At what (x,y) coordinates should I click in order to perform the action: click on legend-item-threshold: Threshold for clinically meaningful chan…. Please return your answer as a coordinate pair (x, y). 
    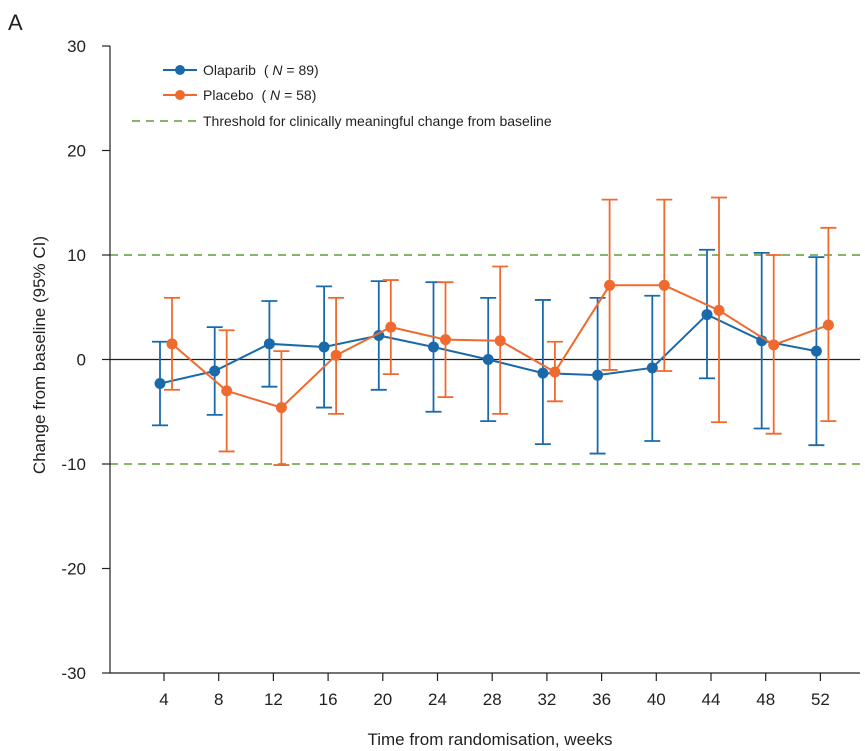
    Looking at the image, I should click on (342, 121).